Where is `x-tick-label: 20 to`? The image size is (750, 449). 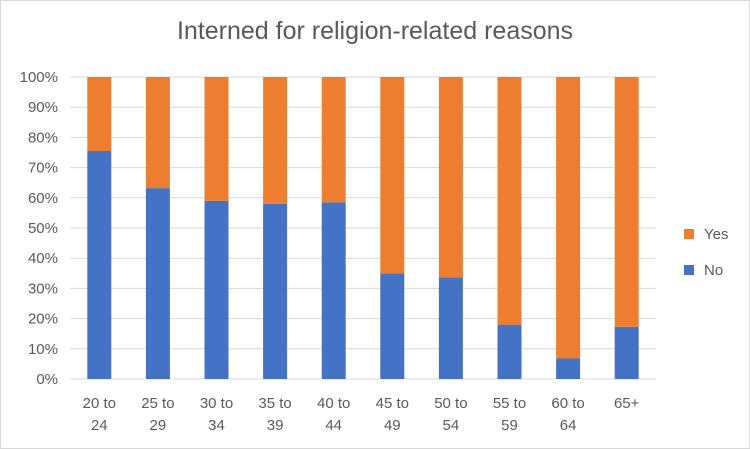
x-tick-label: 20 to is located at coordinates (99, 403).